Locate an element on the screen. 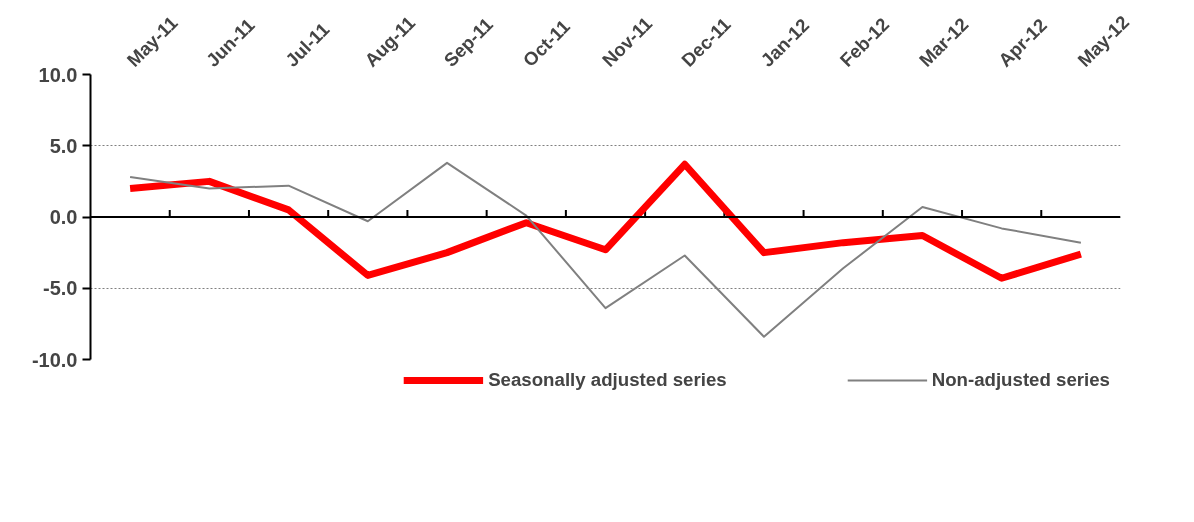  y-tick-label: -5.0 is located at coordinates (60, 288).